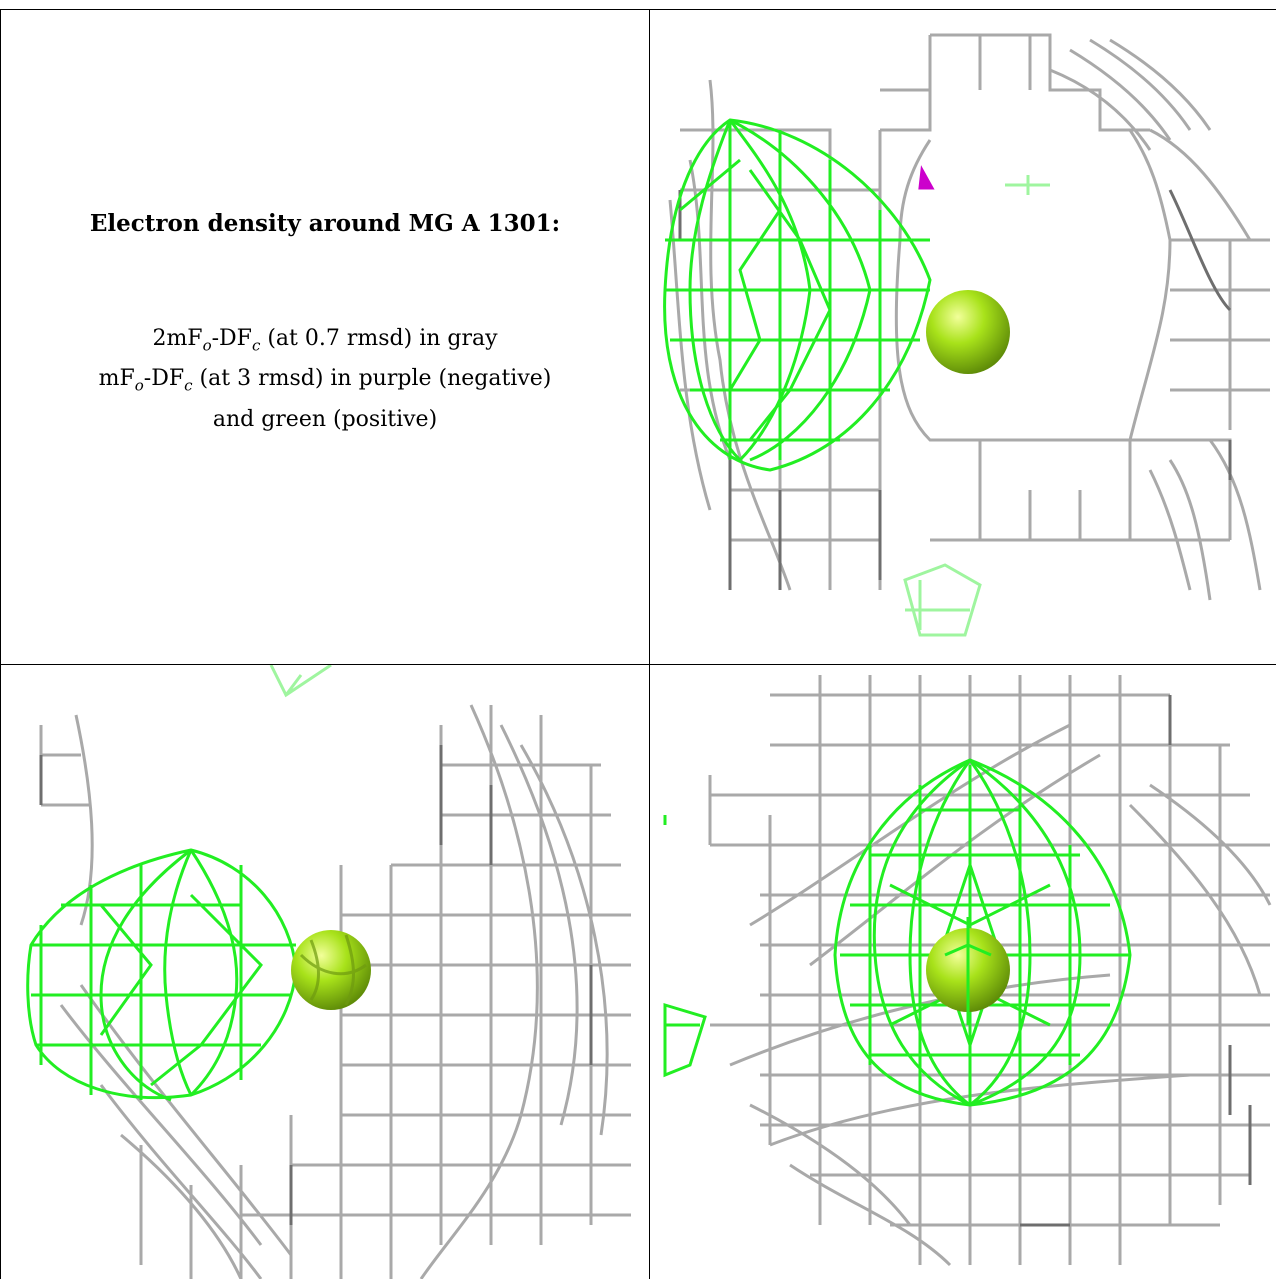 This screenshot has height=1279, width=1276. I want to click on middle-vertical-rule, so click(649, 644).